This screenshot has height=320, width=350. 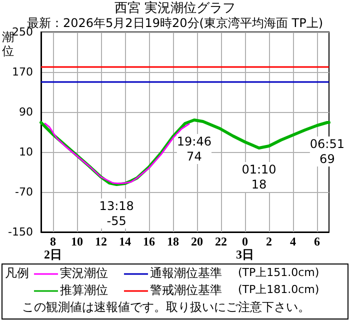 What do you see at coordinates (22, 72) in the screenshot?
I see `y-tick-label: 170` at bounding box center [22, 72].